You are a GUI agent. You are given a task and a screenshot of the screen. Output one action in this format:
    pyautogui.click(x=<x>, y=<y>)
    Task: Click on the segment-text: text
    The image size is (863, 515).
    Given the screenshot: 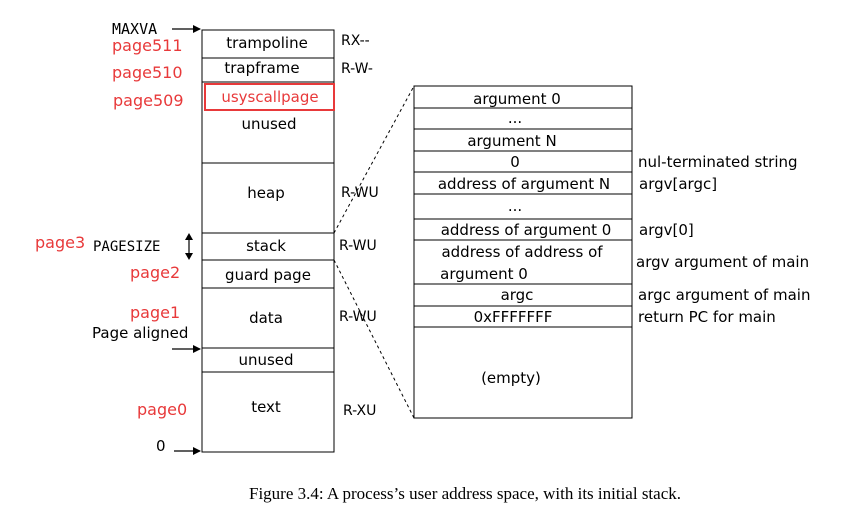 What is the action you would take?
    pyautogui.click(x=266, y=407)
    